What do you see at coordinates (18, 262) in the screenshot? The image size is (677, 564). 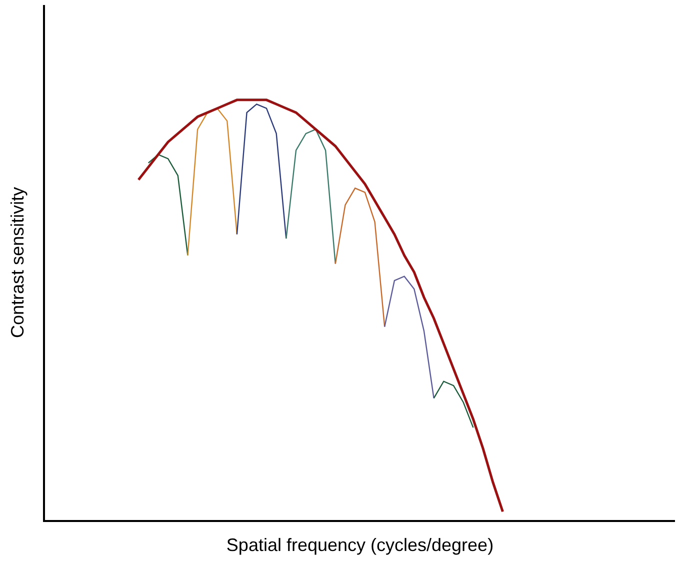 I see `y-axis-title: Contrast sensitivity` at bounding box center [18, 262].